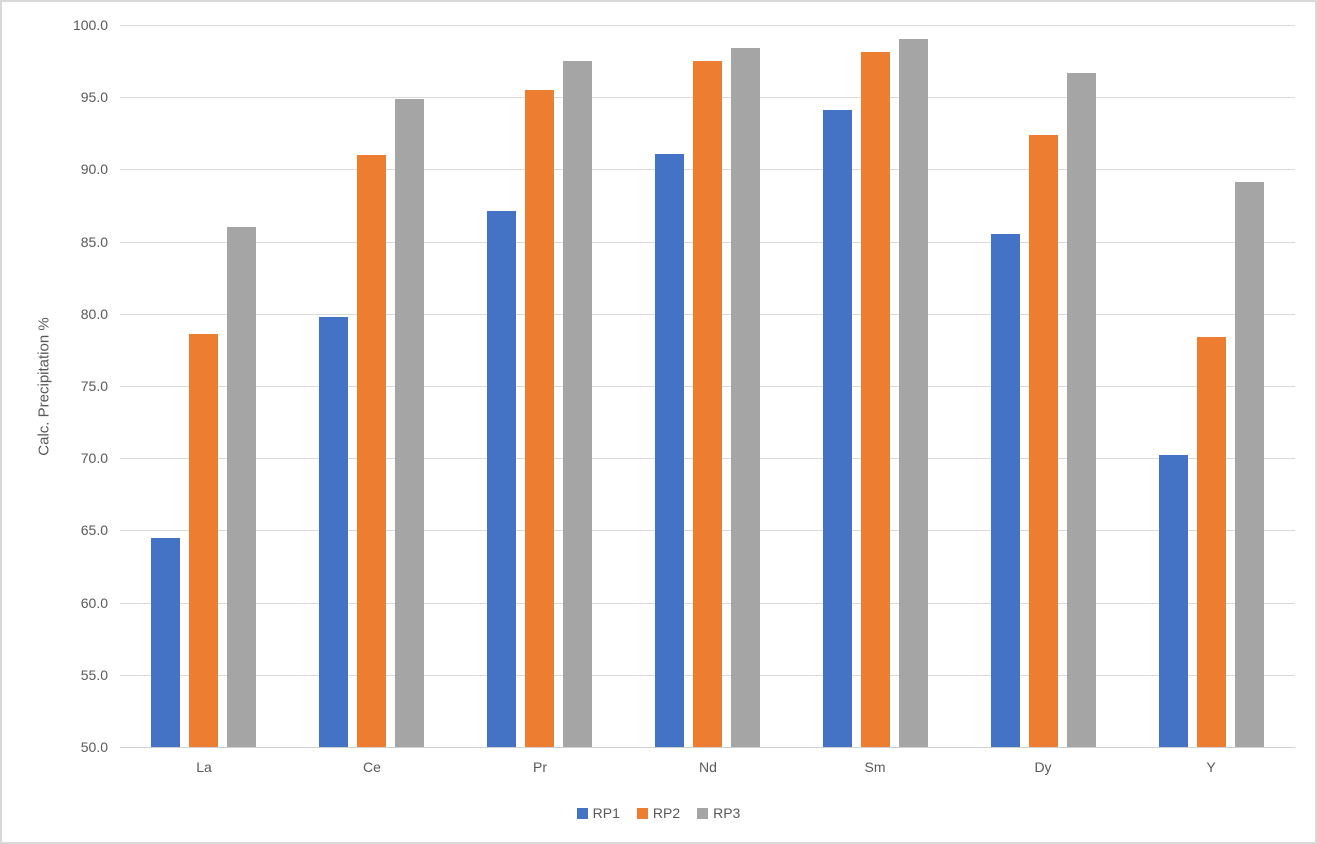 The height and width of the screenshot is (844, 1317). What do you see at coordinates (409, 423) in the screenshot?
I see `bar-RP3-Ce` at bounding box center [409, 423].